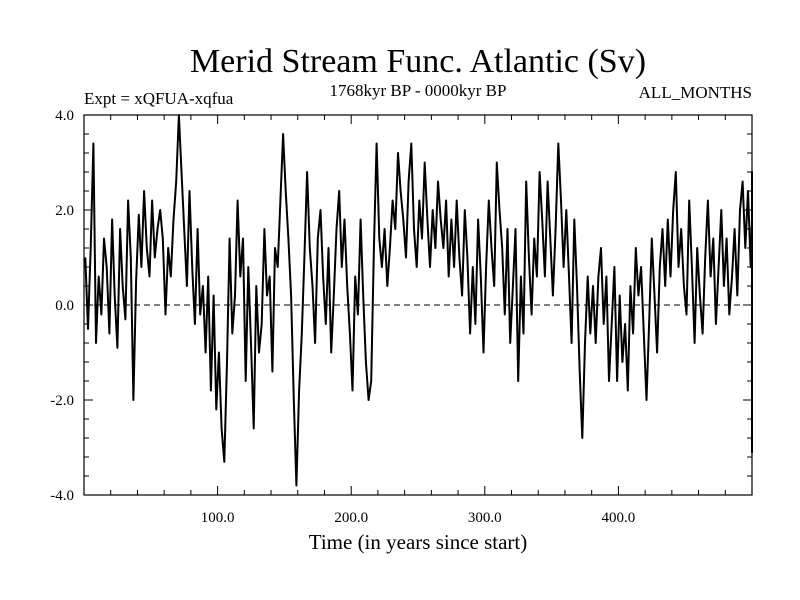  Describe the element at coordinates (159, 98) in the screenshot. I see `chart-subtitle-left: Expt = xQFUA-xqfua` at that location.